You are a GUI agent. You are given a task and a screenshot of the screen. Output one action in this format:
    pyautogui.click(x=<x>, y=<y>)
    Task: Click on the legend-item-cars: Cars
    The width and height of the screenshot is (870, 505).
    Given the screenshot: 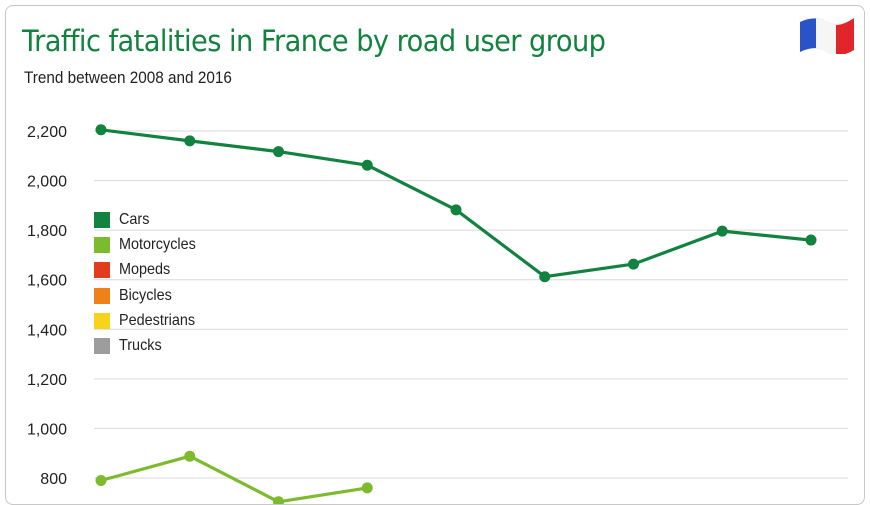 What is the action you would take?
    pyautogui.click(x=149, y=219)
    